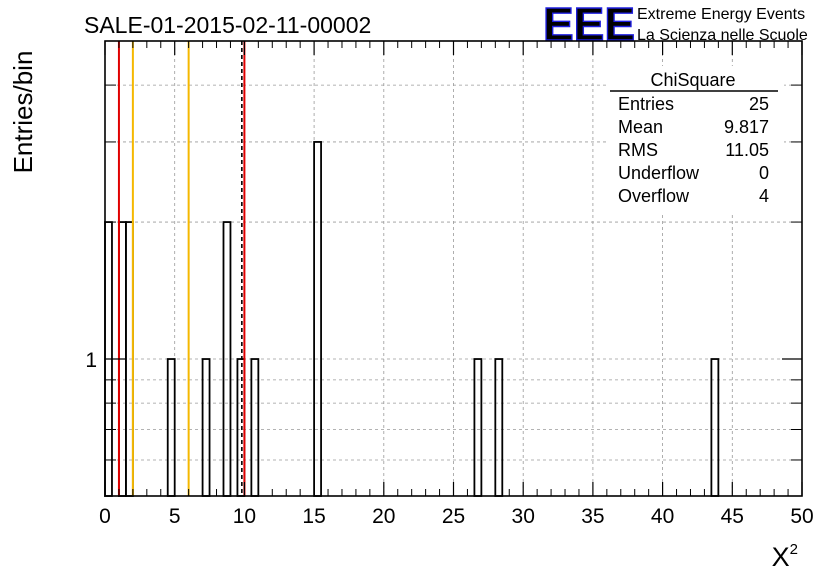 Image resolution: width=836 pixels, height=572 pixels. Describe the element at coordinates (746, 127) in the screenshot. I see `stats-row-value: 9.817` at that location.